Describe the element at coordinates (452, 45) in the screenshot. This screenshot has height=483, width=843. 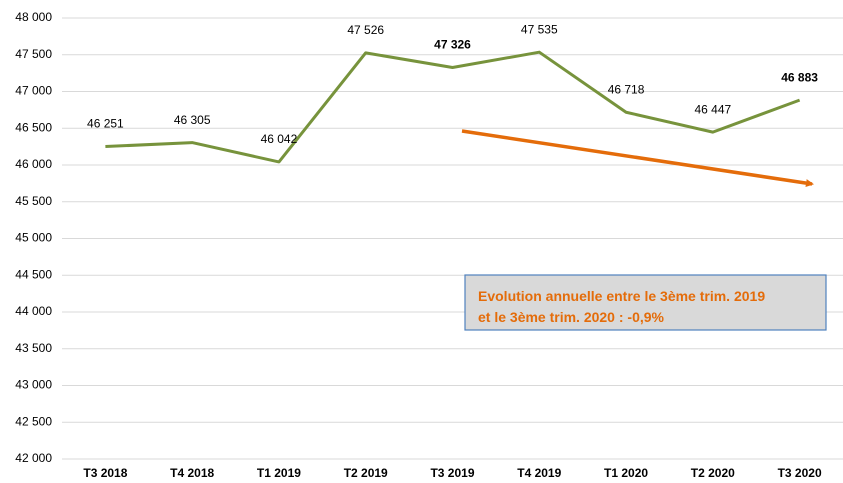
I see `data-label: 47 326` at that location.